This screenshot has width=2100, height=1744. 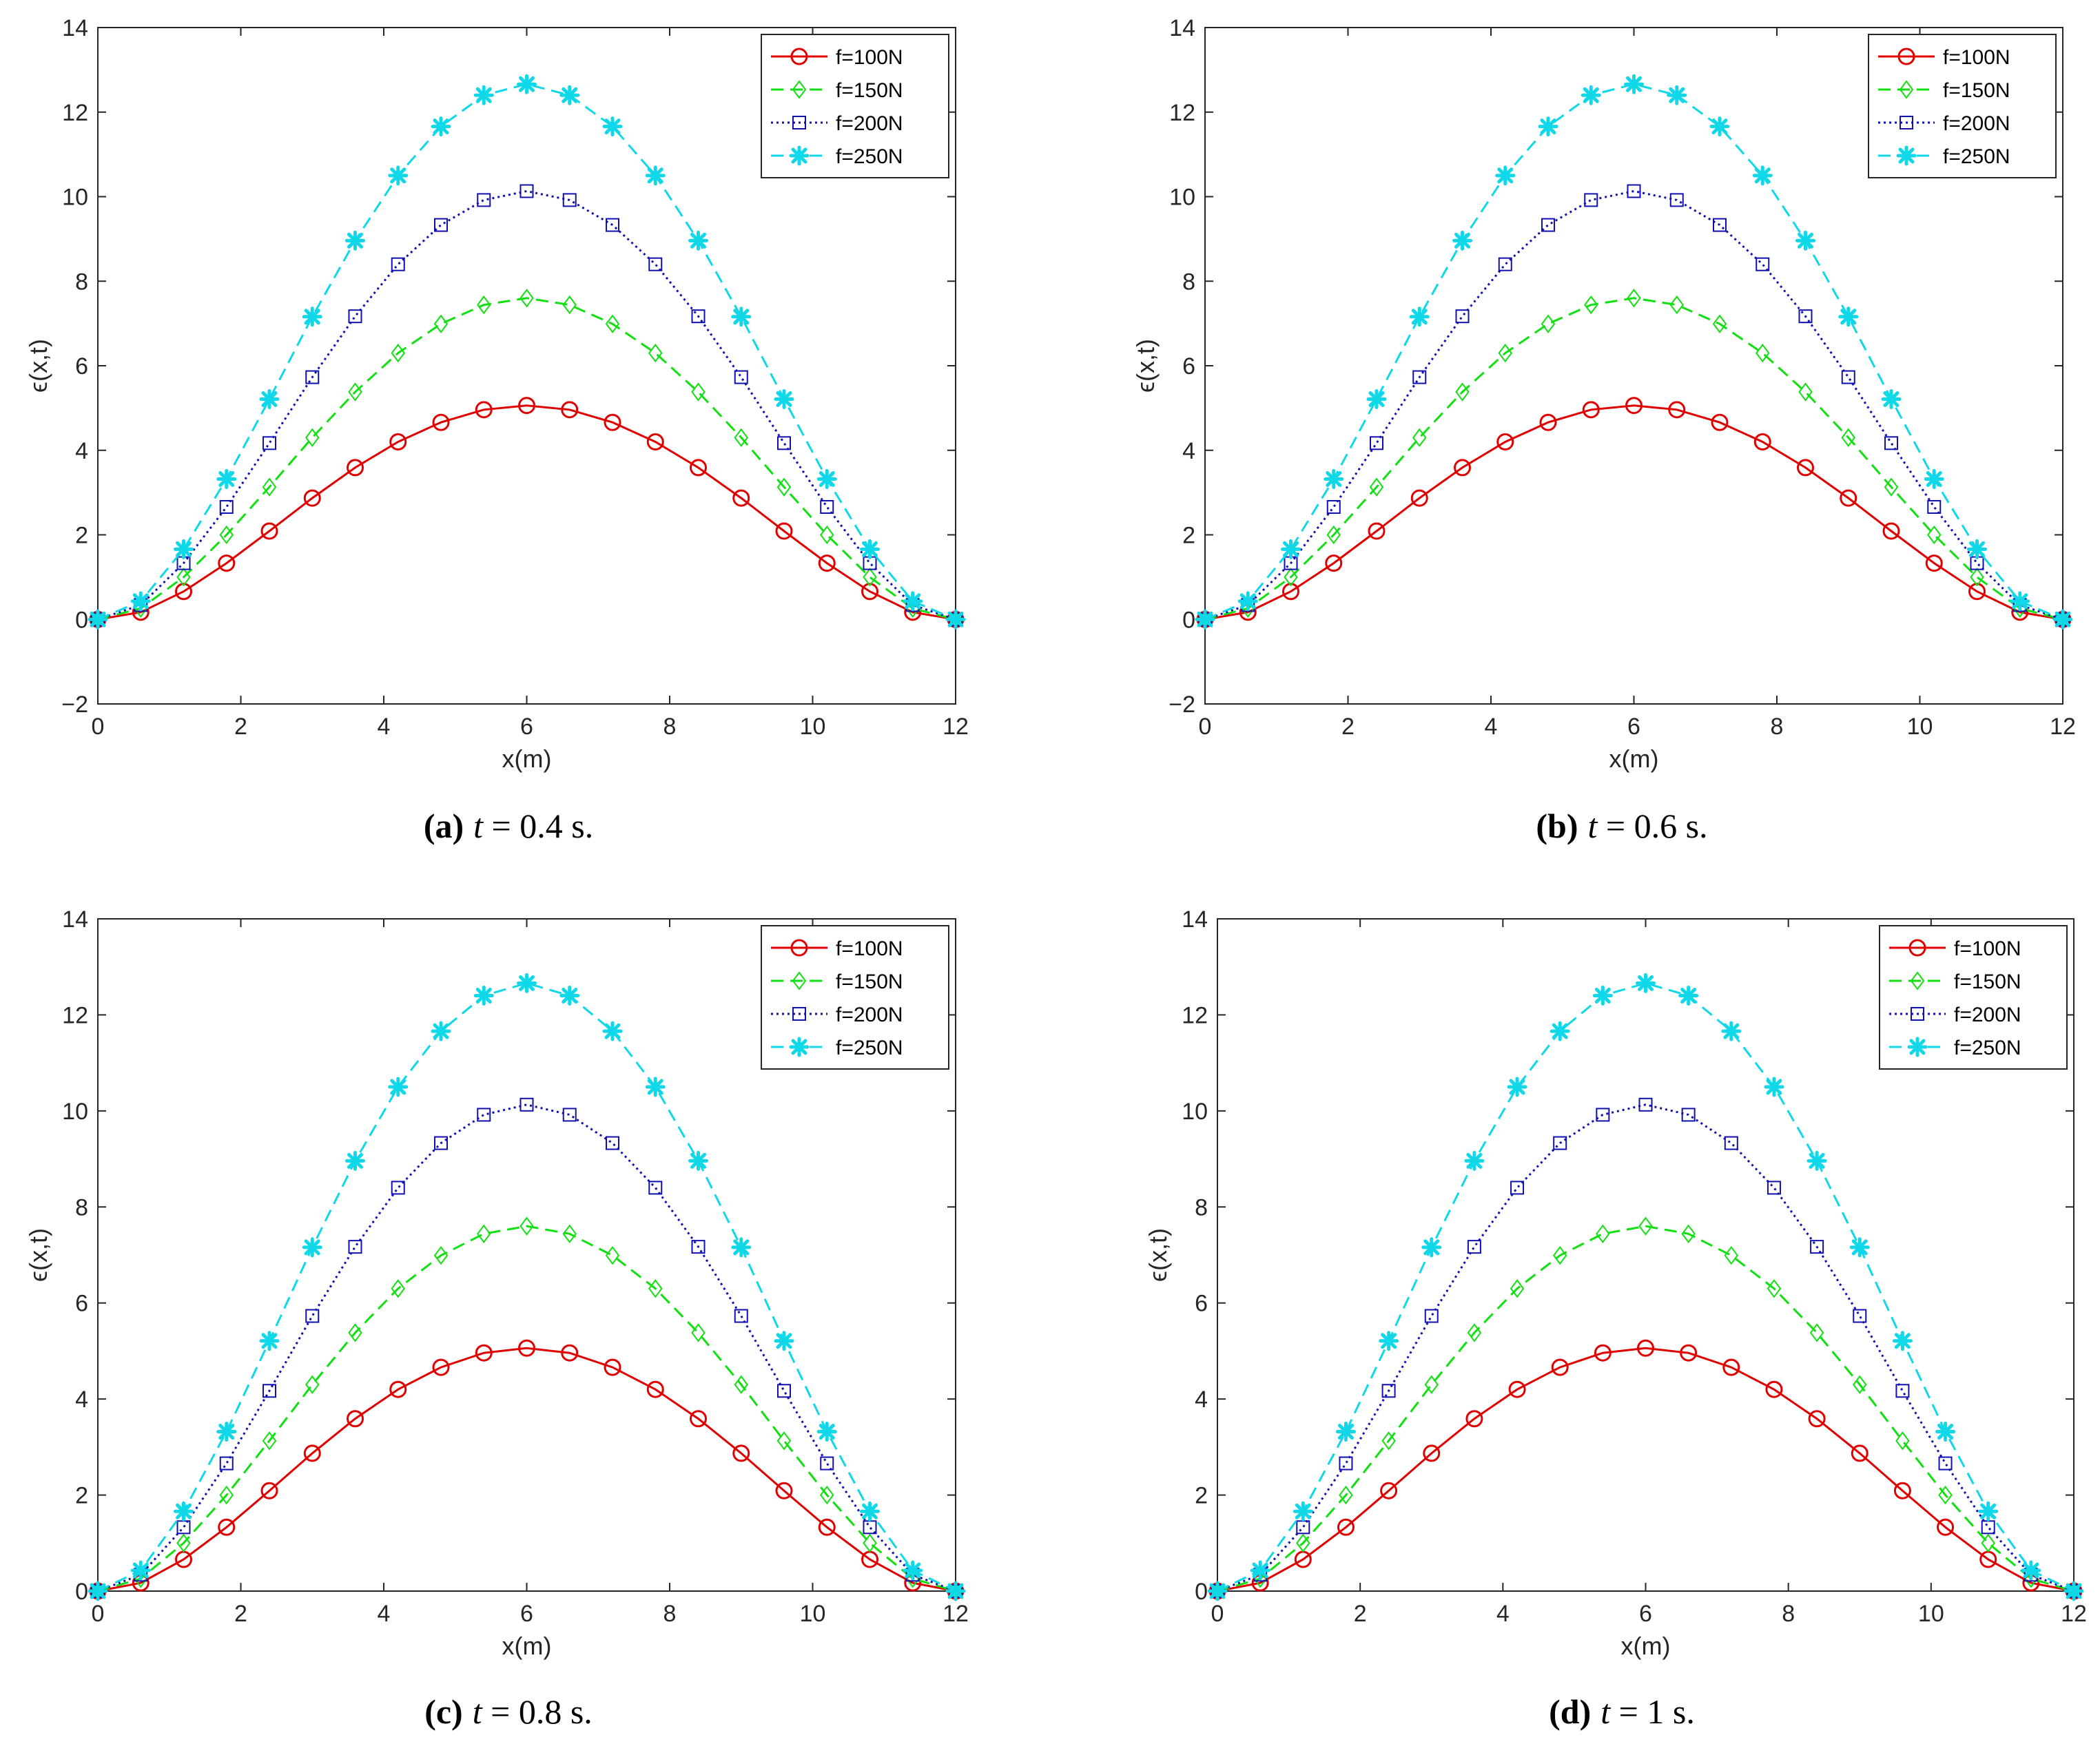 What do you see at coordinates (870, 90) in the screenshot?
I see `legend-label: f=150N` at bounding box center [870, 90].